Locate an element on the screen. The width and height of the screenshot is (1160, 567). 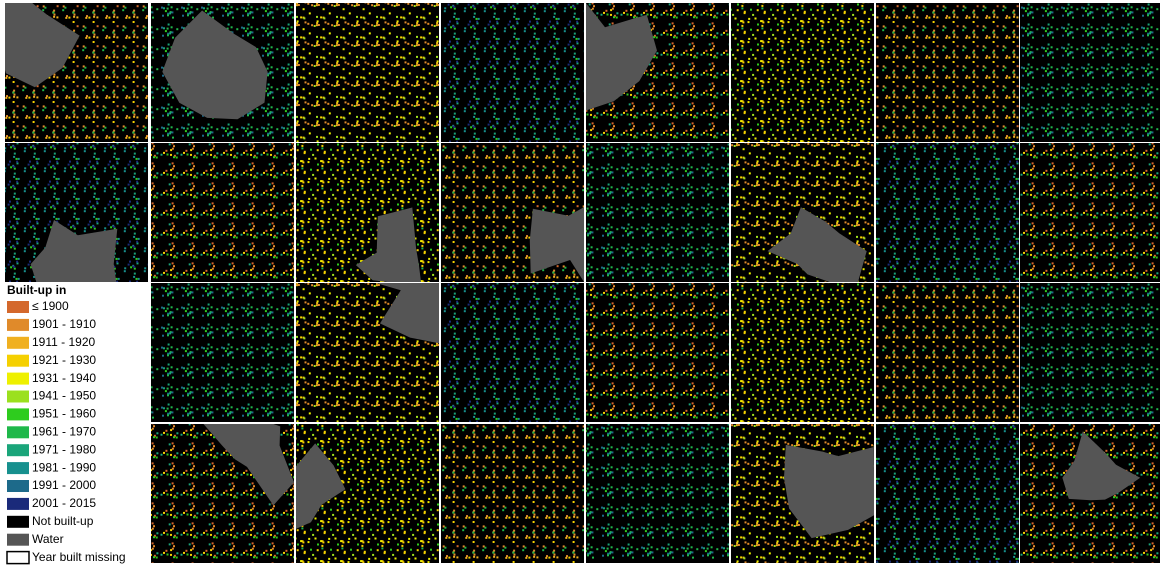
legend-label: 1981 - 1990 is located at coordinates (64, 467).